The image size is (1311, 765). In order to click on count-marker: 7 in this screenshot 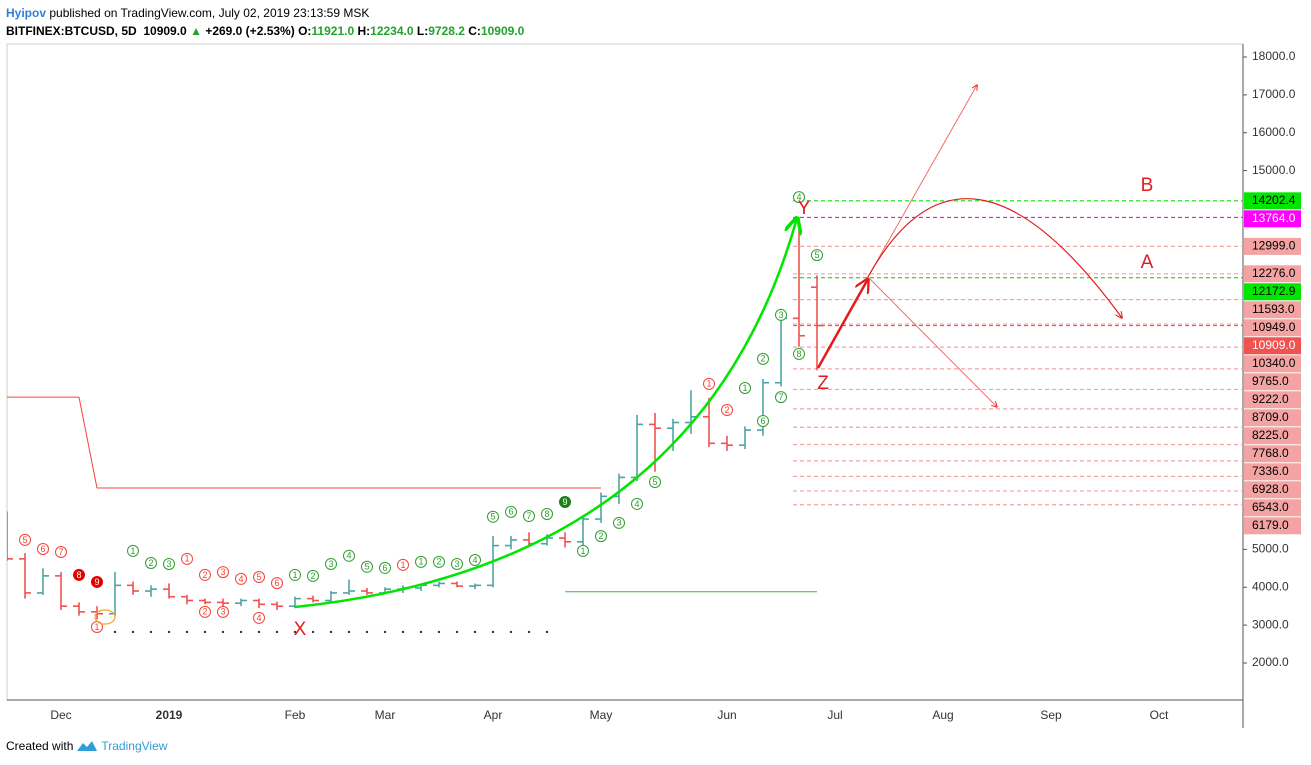, I will do `click(529, 516)`.